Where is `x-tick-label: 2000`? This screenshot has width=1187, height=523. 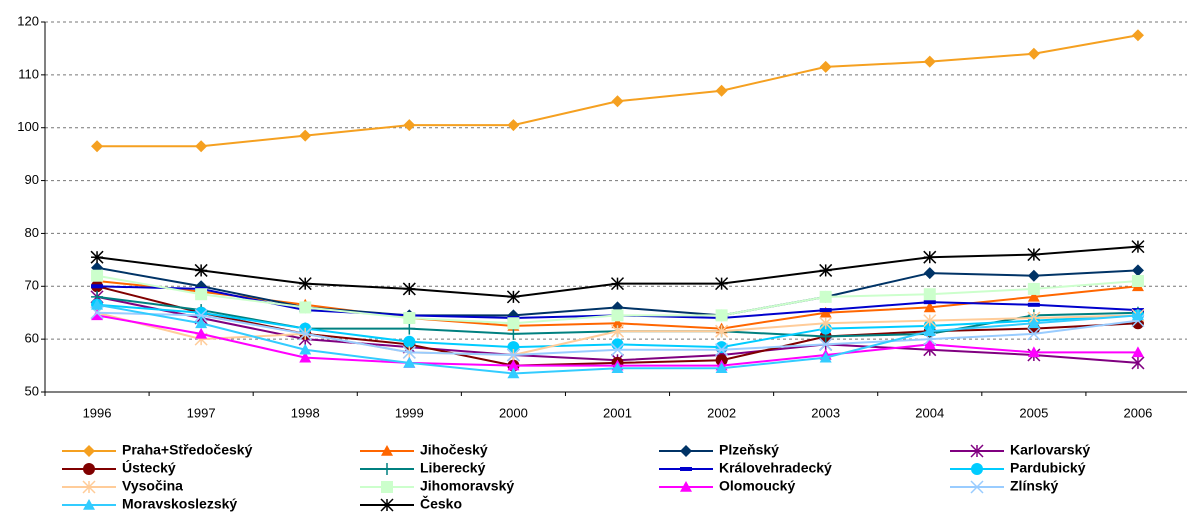 x-tick-label: 2000 is located at coordinates (513, 412).